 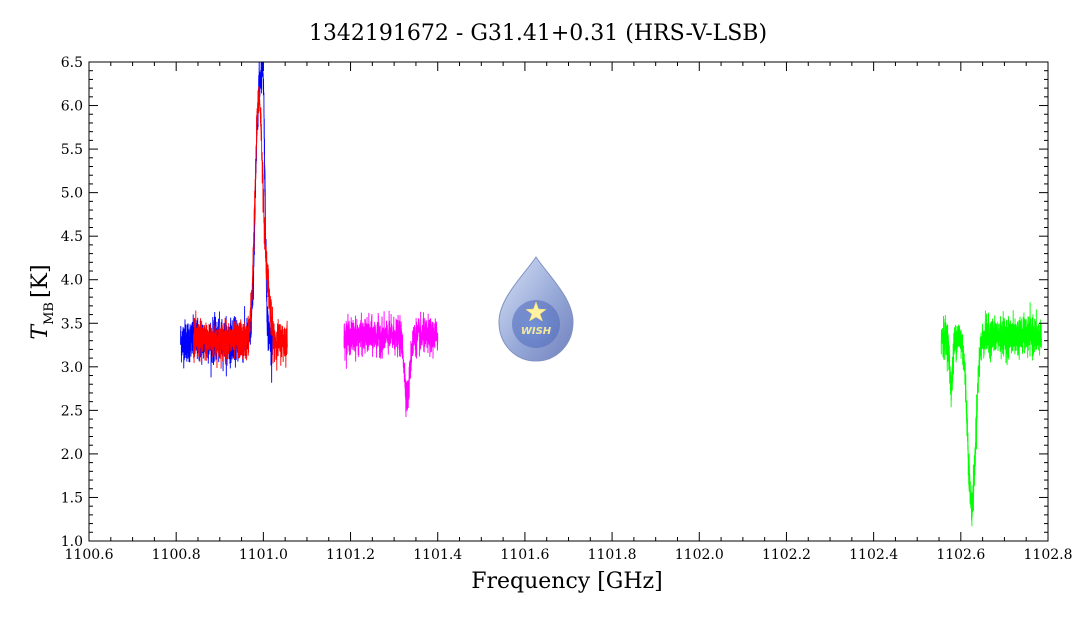 What do you see at coordinates (72, 542) in the screenshot?
I see `y-tick-label: 1.0` at bounding box center [72, 542].